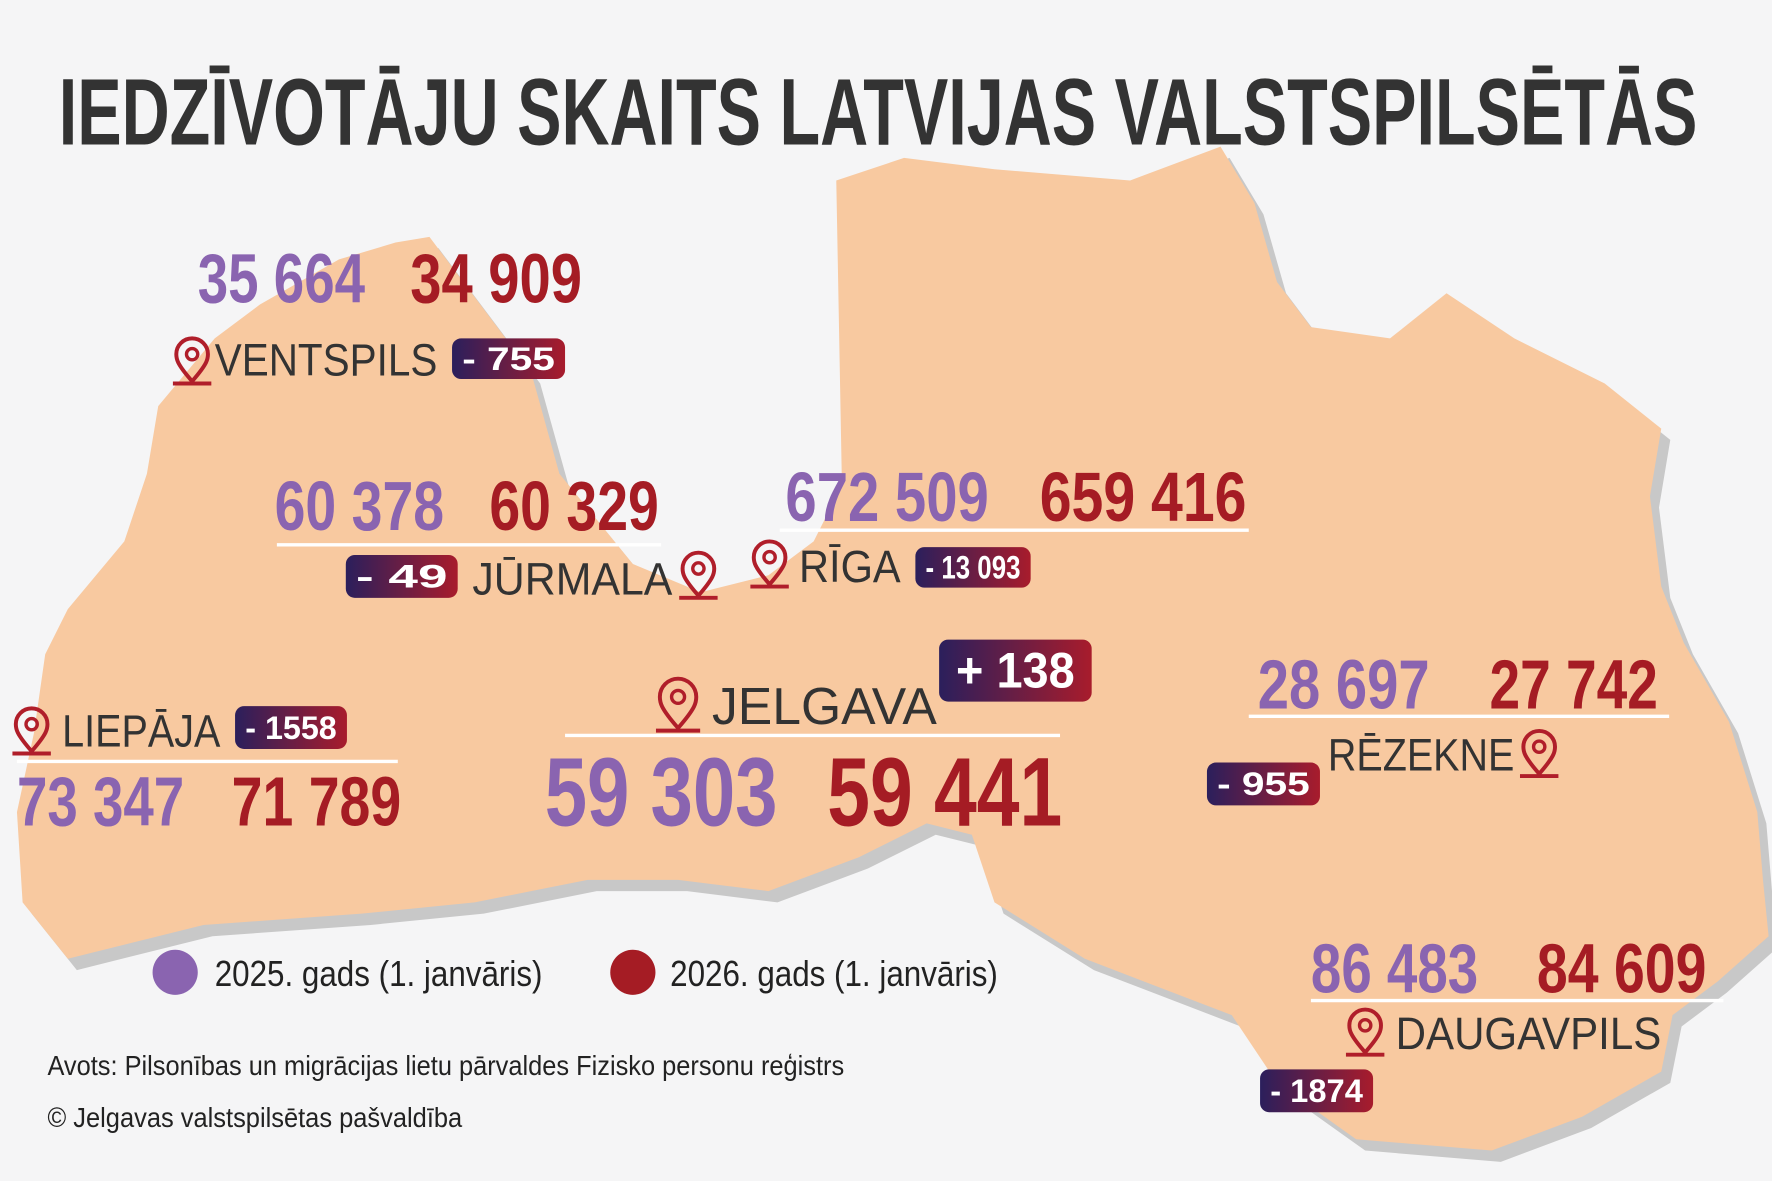 Image resolution: width=1772 pixels, height=1181 pixels. What do you see at coordinates (1529, 1033) in the screenshot?
I see `city-name: DAUGAVPILS` at bounding box center [1529, 1033].